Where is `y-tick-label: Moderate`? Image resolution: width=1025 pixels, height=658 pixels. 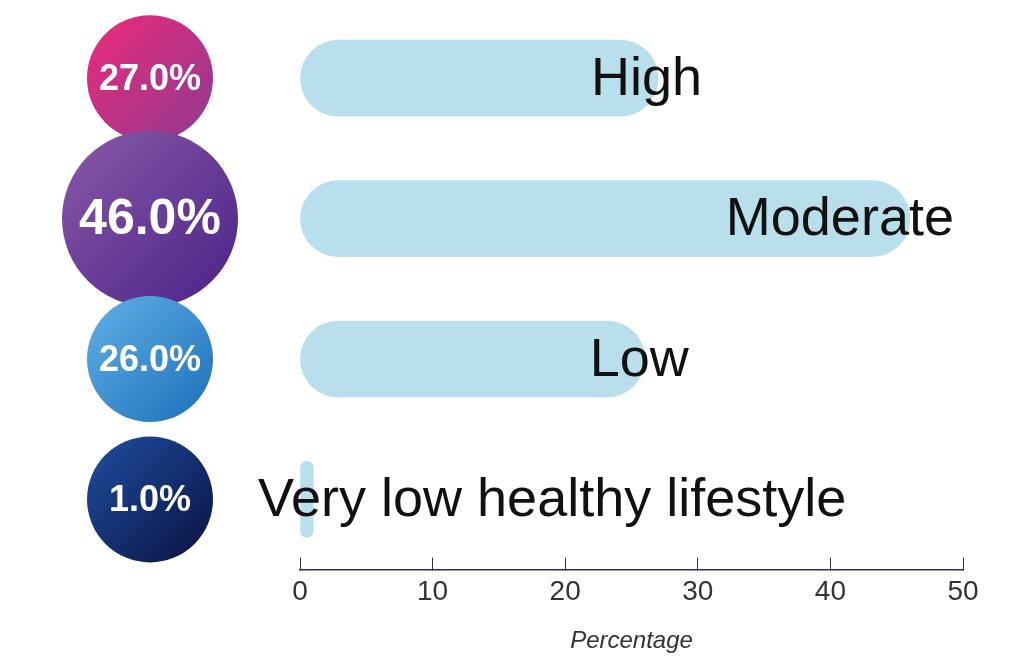 y-tick-label: Moderate is located at coordinates (839, 216).